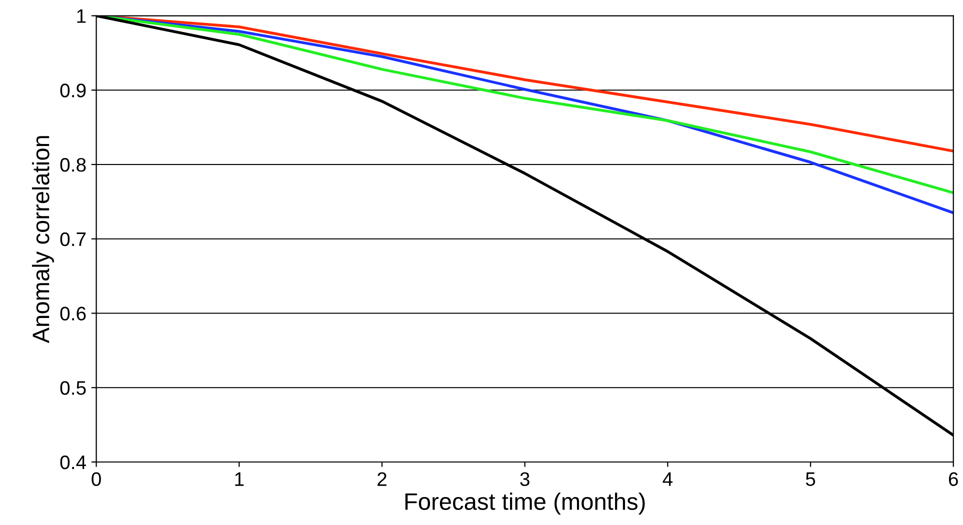  What do you see at coordinates (811, 479) in the screenshot?
I see `x-tick-label: 5` at bounding box center [811, 479].